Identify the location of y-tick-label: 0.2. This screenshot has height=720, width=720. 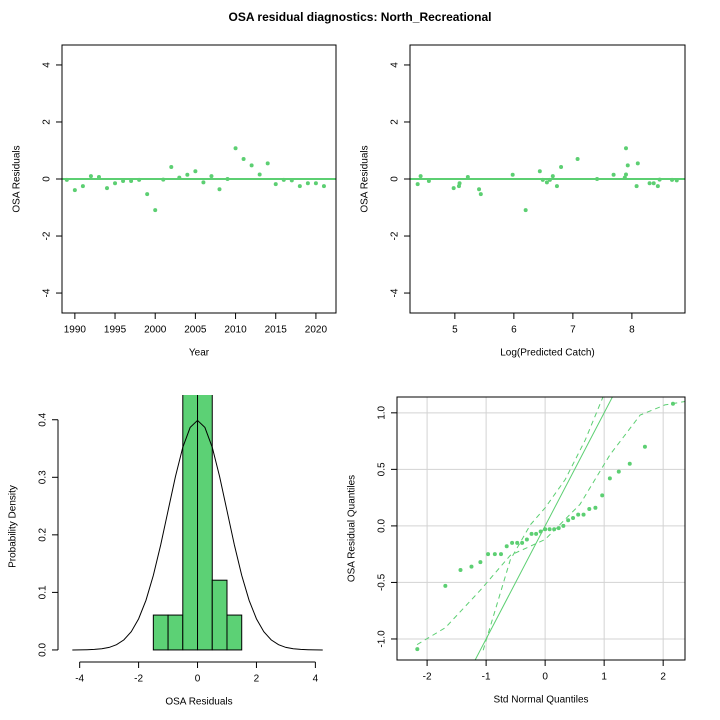
(43, 534).